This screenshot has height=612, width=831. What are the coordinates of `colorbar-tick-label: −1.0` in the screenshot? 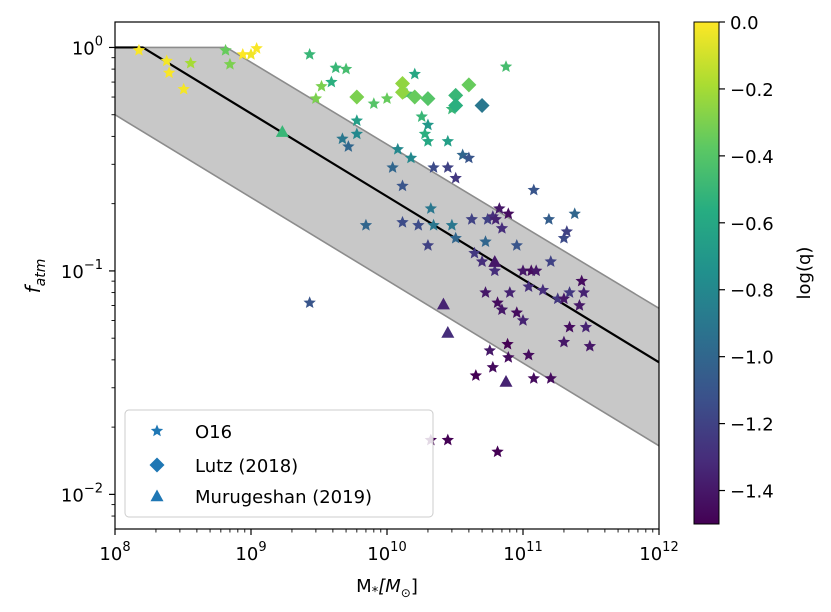 It's located at (752, 358).